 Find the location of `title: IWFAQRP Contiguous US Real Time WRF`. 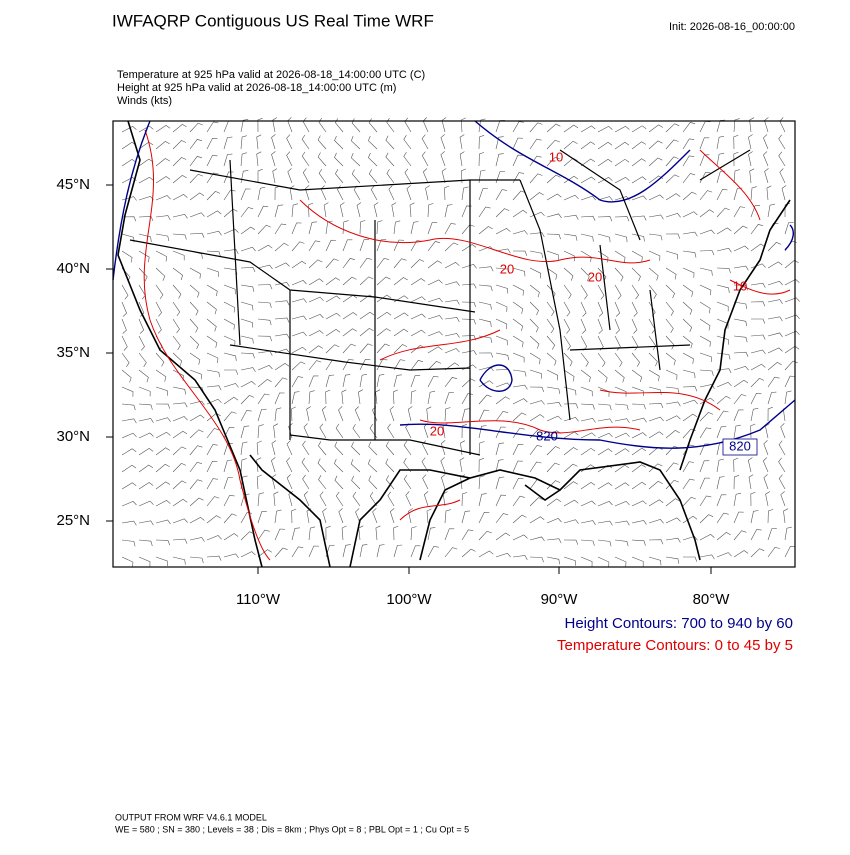

title: IWFAQRP Contiguous US Real Time WRF is located at coordinates (273, 20).